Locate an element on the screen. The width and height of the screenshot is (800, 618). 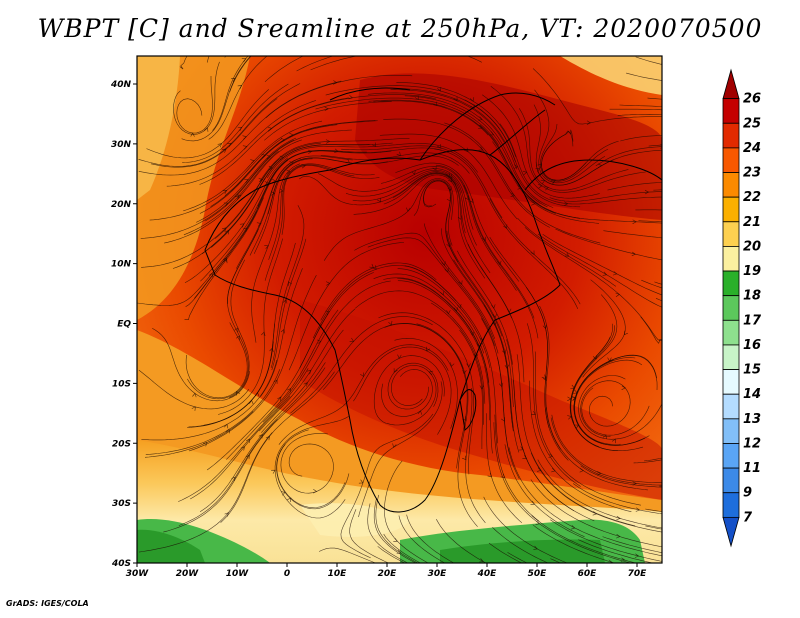
grads-credit: GrADS: IGES/COLA is located at coordinates (47, 603).